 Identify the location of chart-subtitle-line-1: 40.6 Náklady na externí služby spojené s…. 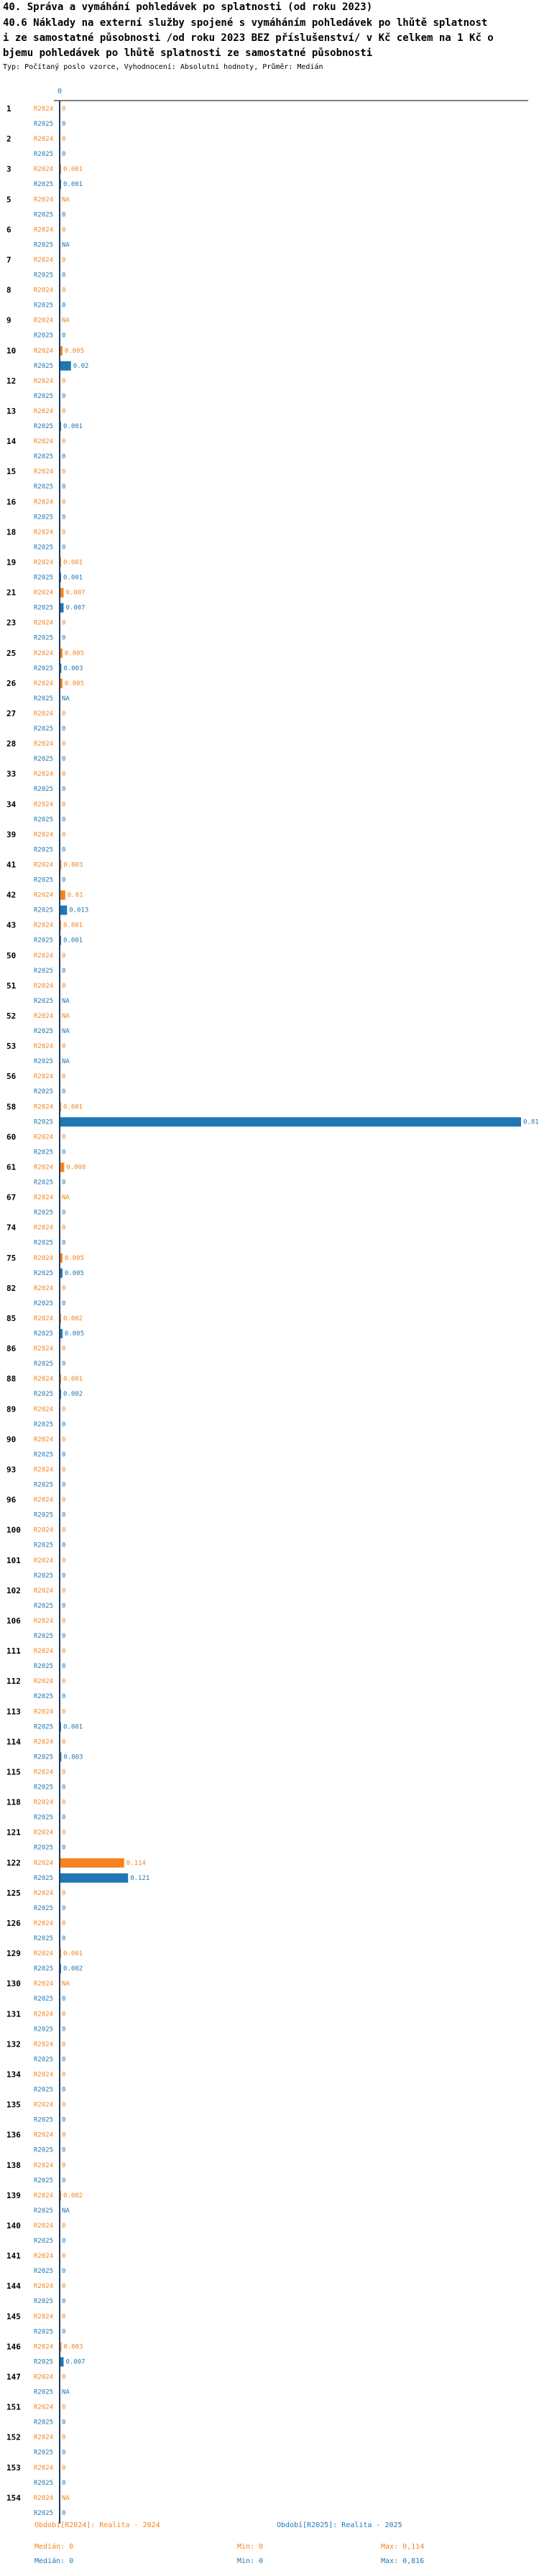
(245, 23).